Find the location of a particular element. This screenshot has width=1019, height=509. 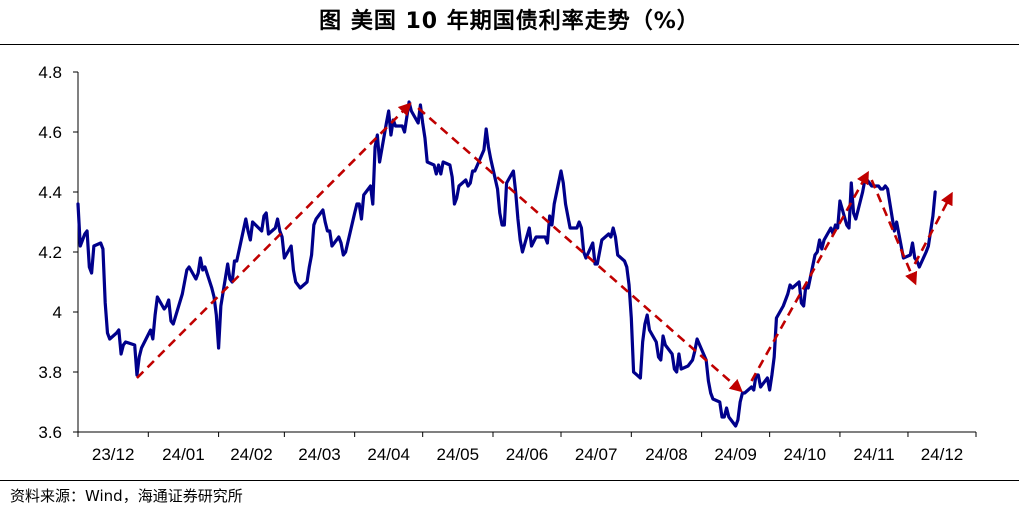

x-tick-label: 24/02 is located at coordinates (251, 454).